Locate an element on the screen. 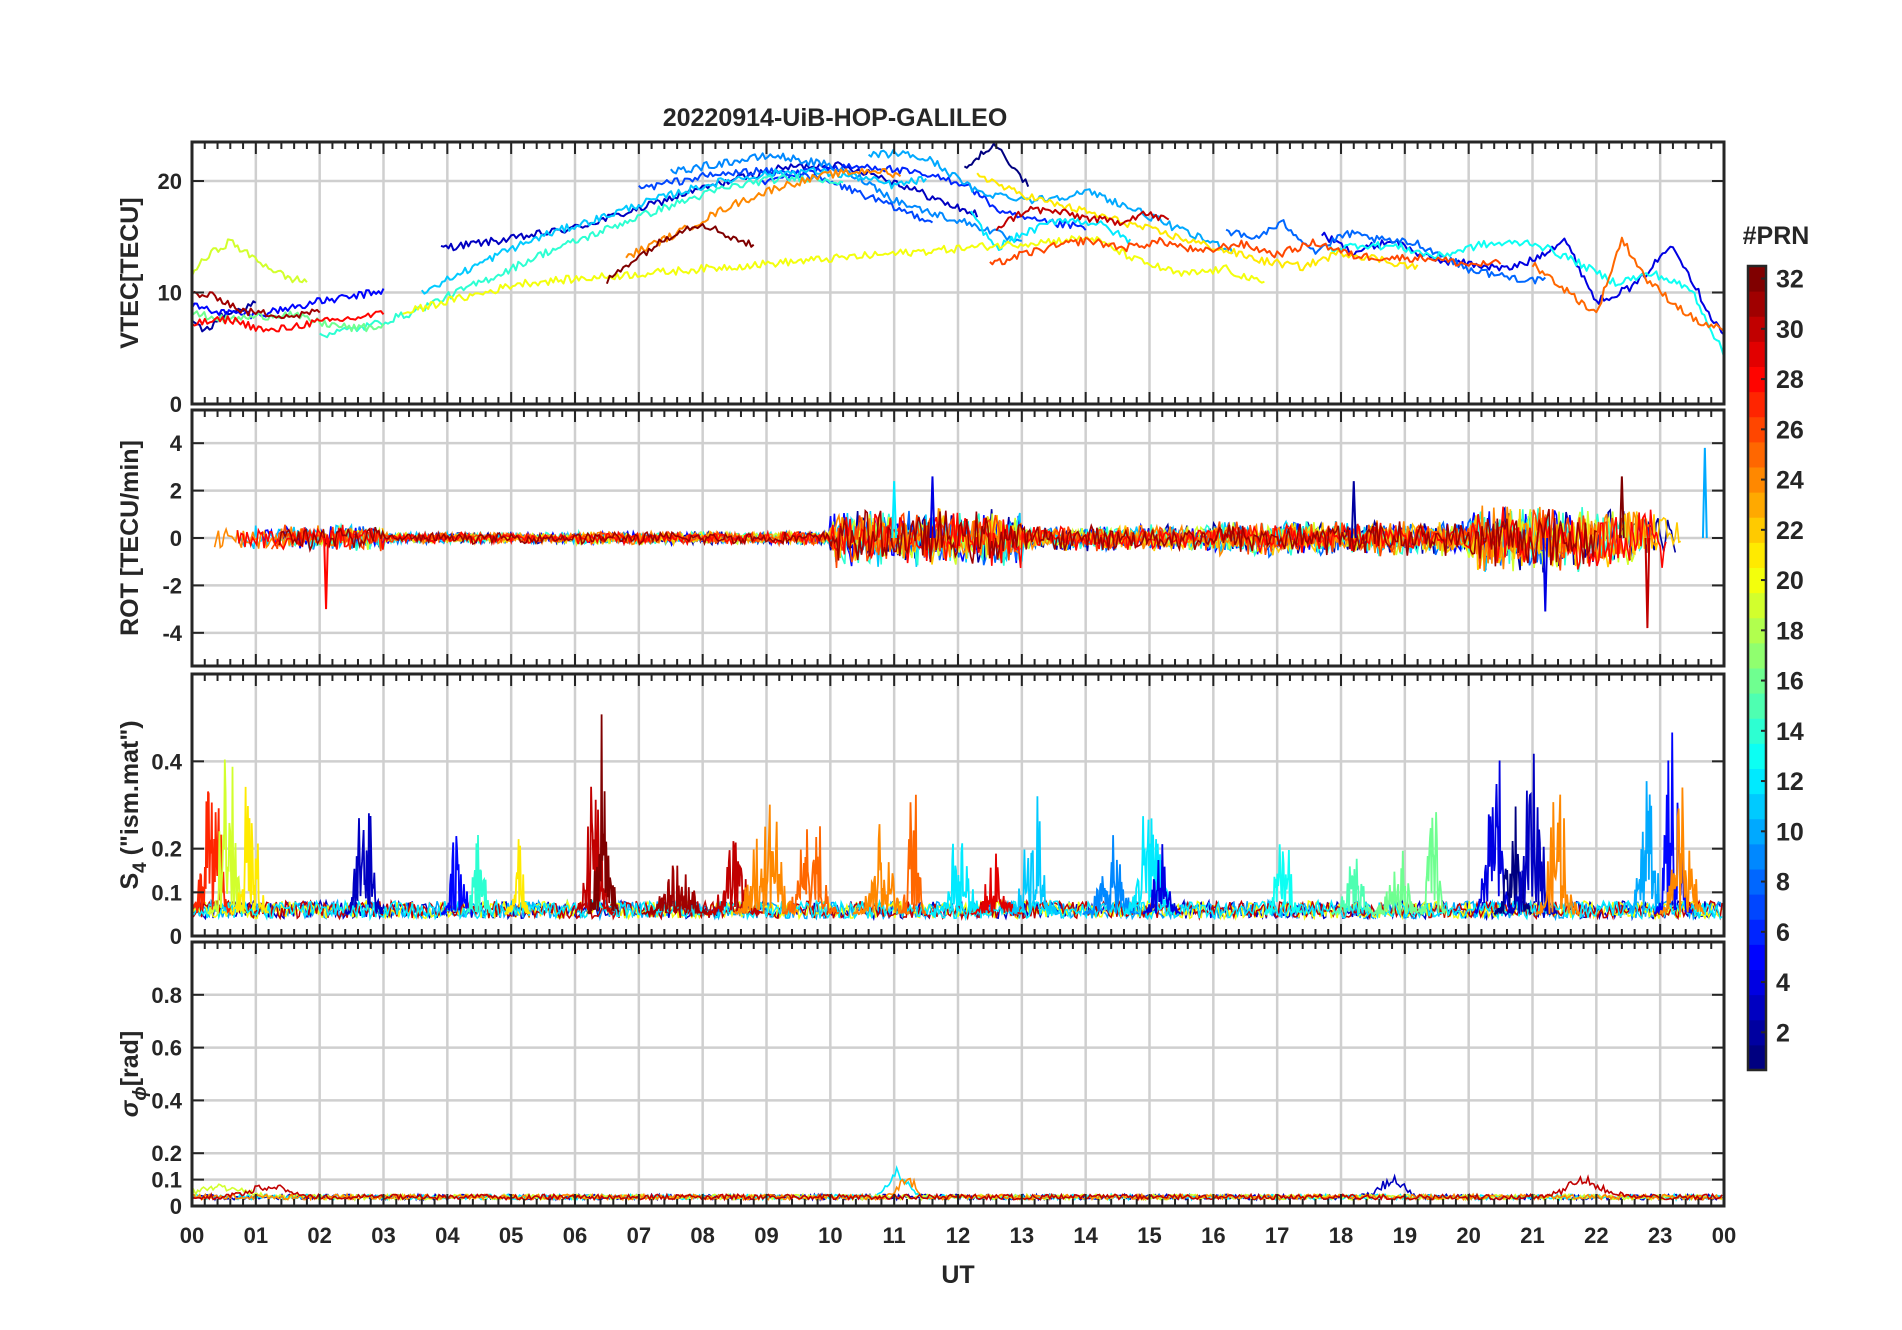 This screenshot has height=1330, width=1902. x-axis-title: UT is located at coordinates (957, 1275).